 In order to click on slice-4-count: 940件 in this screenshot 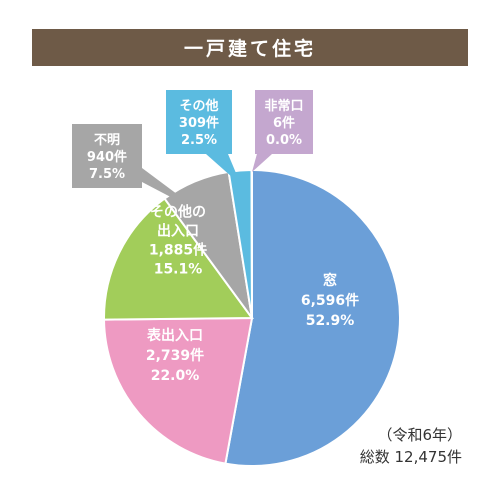, I will do `click(107, 157)`.